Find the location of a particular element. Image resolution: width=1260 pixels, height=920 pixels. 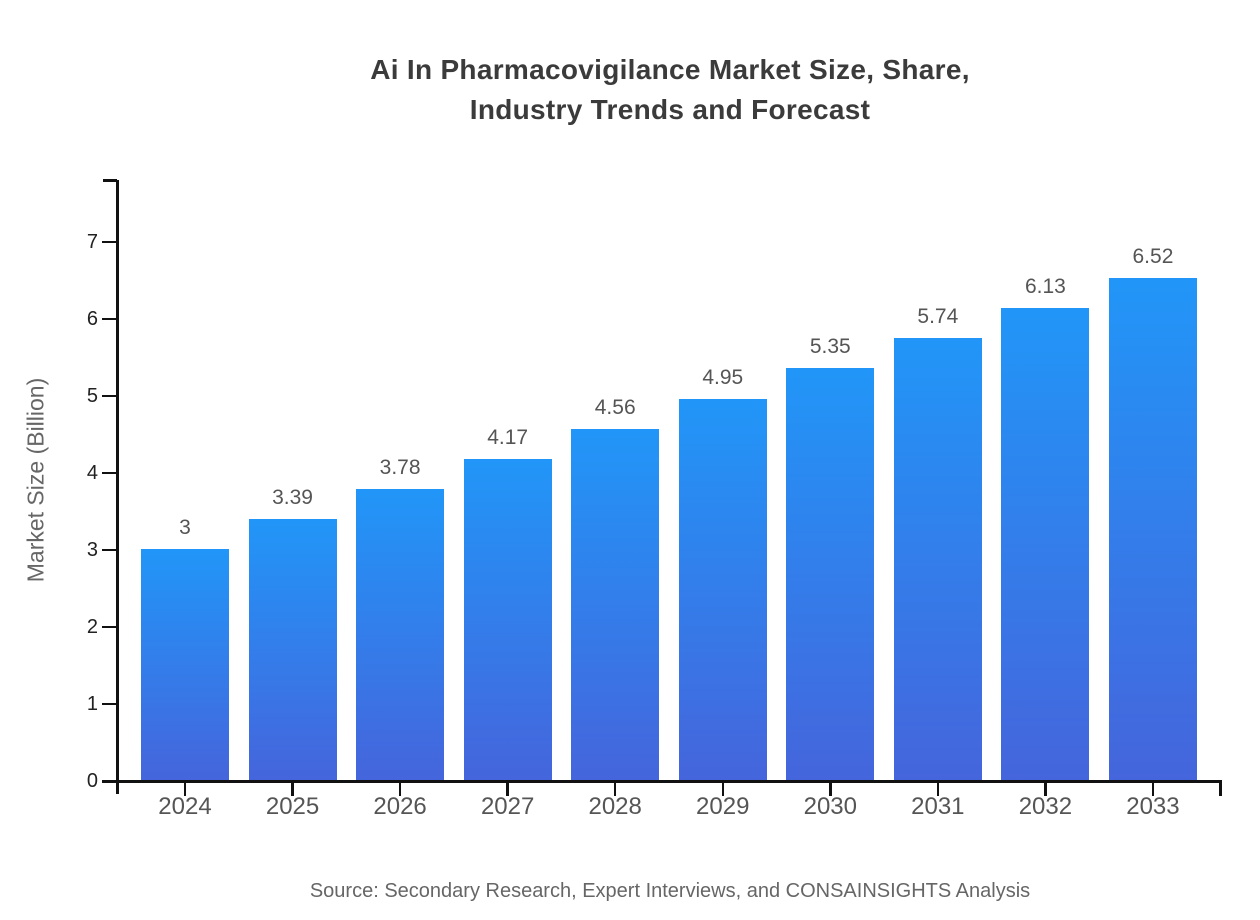

y-tick-label-2: 2 is located at coordinates (92, 627).